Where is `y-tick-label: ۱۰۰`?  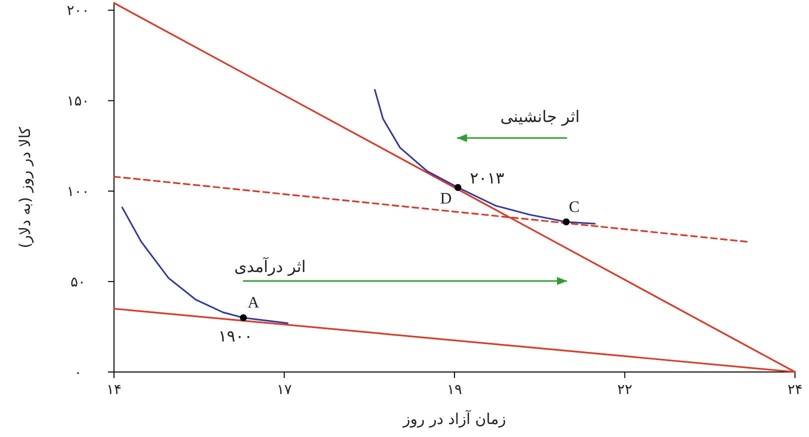 y-tick-label: ۱۰۰ is located at coordinates (78, 192).